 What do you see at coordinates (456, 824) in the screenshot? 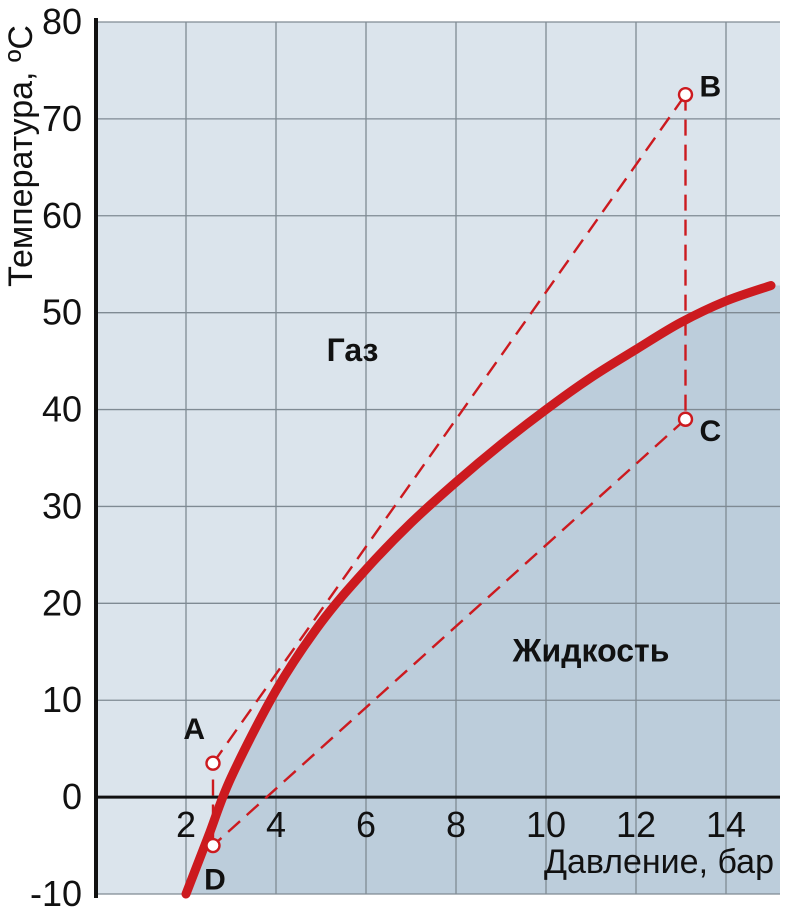
I see `x-tick-label: 8` at bounding box center [456, 824].